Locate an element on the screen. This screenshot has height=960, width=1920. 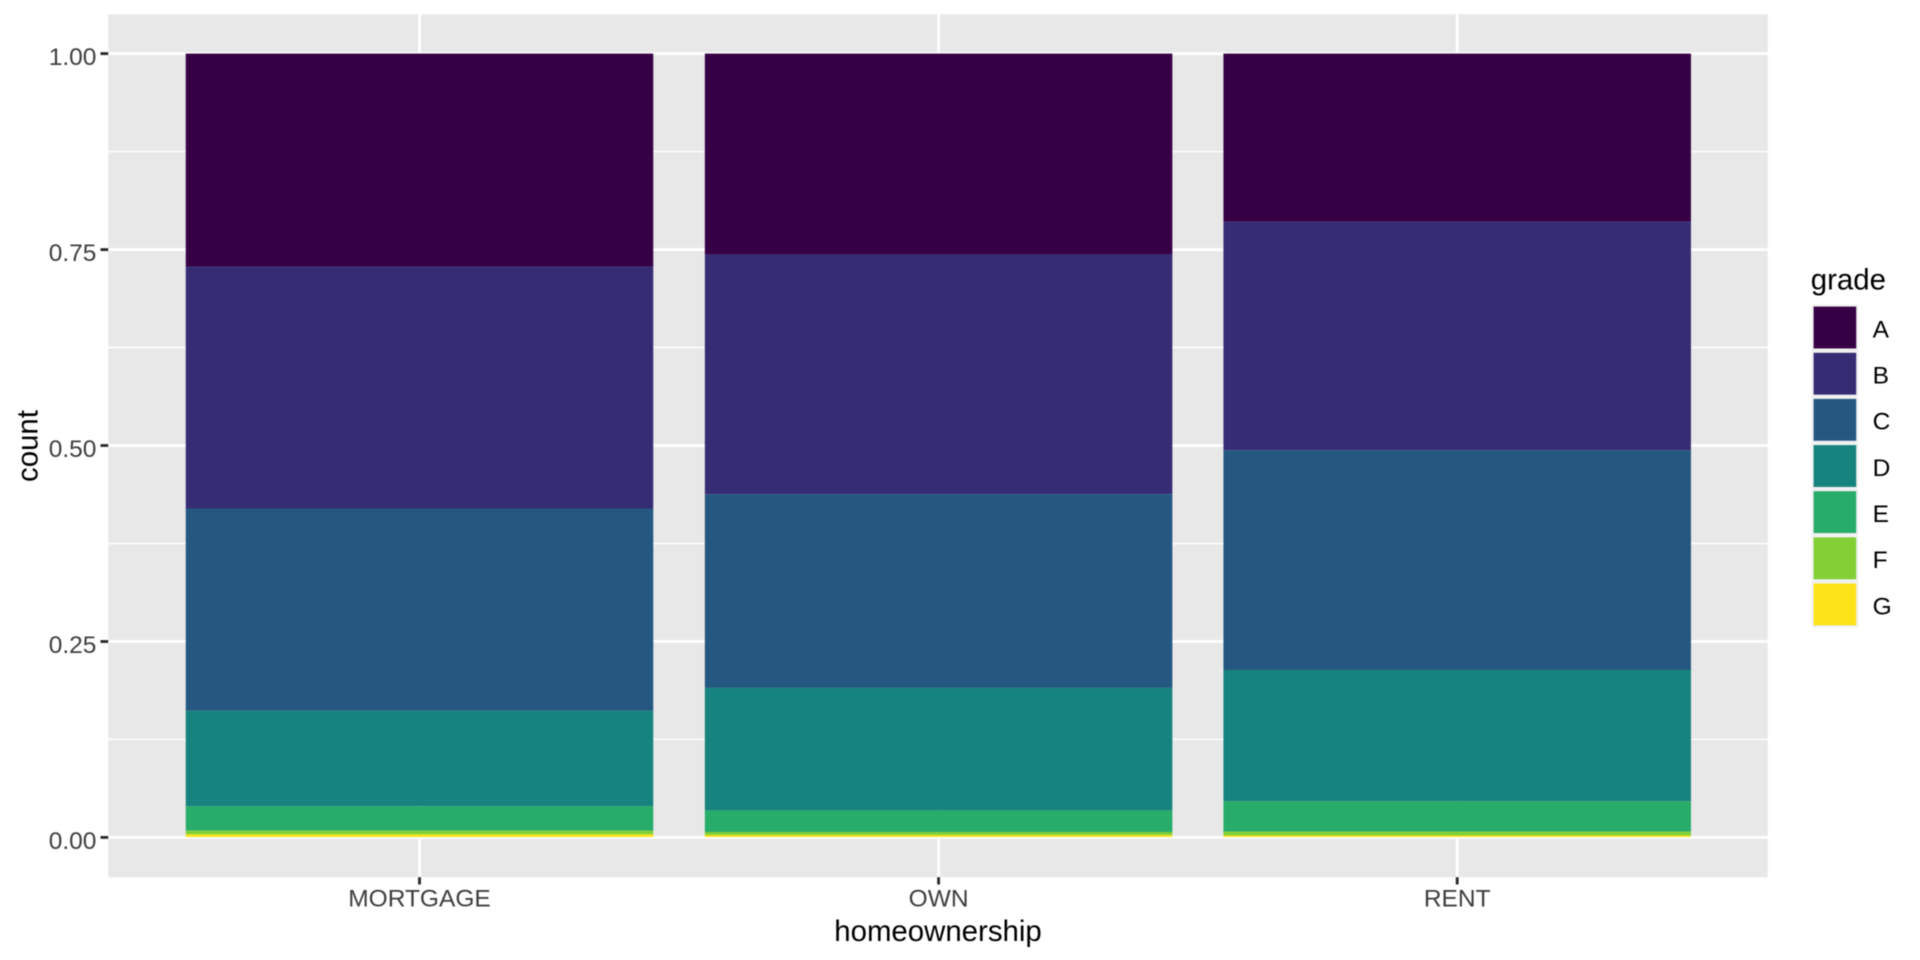
svg-text: OWN is located at coordinates (939, 899).